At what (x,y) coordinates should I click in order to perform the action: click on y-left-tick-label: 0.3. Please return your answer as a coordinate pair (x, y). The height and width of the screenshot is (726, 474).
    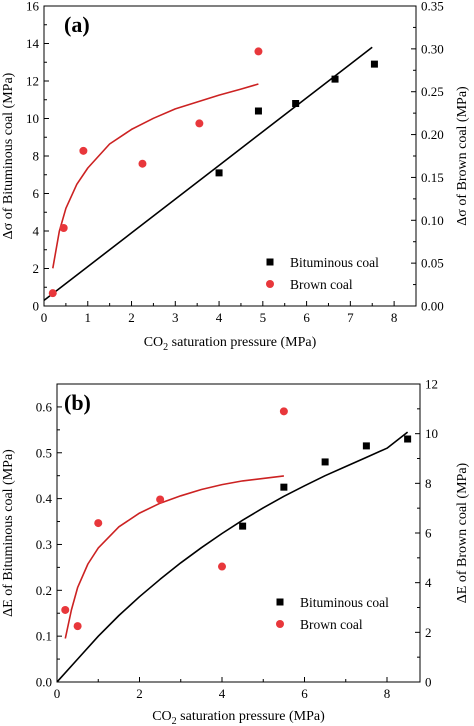
    Looking at the image, I should click on (44, 544).